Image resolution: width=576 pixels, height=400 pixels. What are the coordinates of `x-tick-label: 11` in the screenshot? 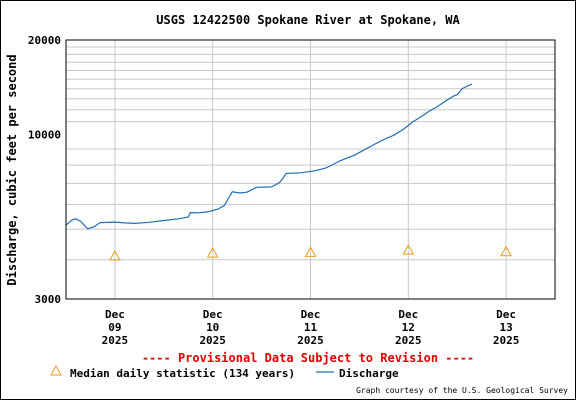 It's located at (311, 327).